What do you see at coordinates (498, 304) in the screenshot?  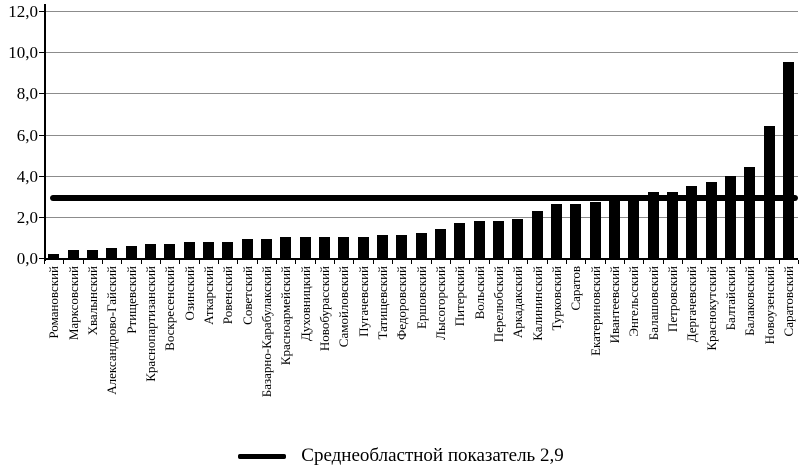 I see `x-axis-category-label-text: Перелюбский` at bounding box center [498, 304].